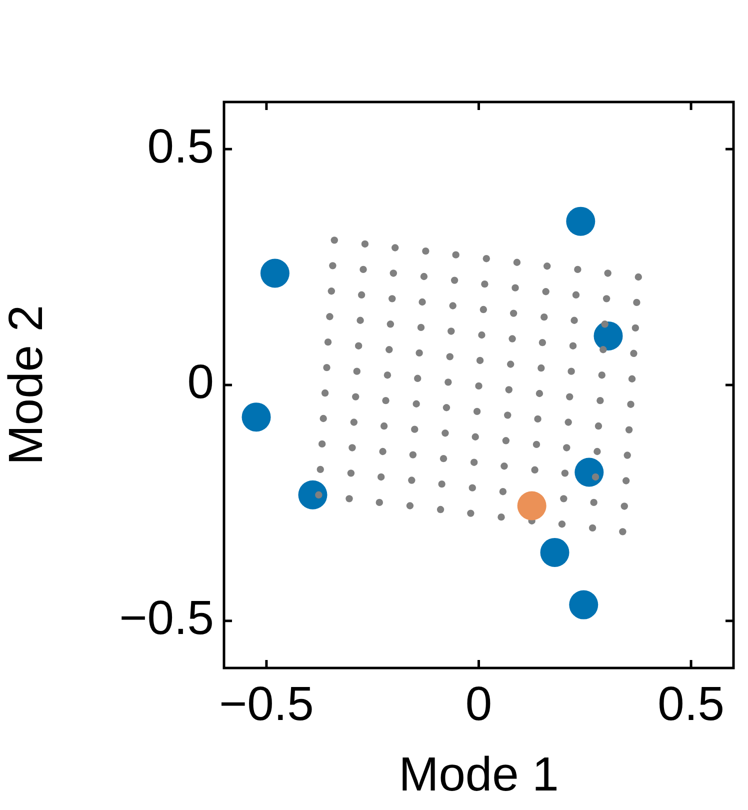 This screenshot has height=810, width=748. Describe the element at coordinates (478, 775) in the screenshot. I see `x-axis-title: Mode 1` at that location.